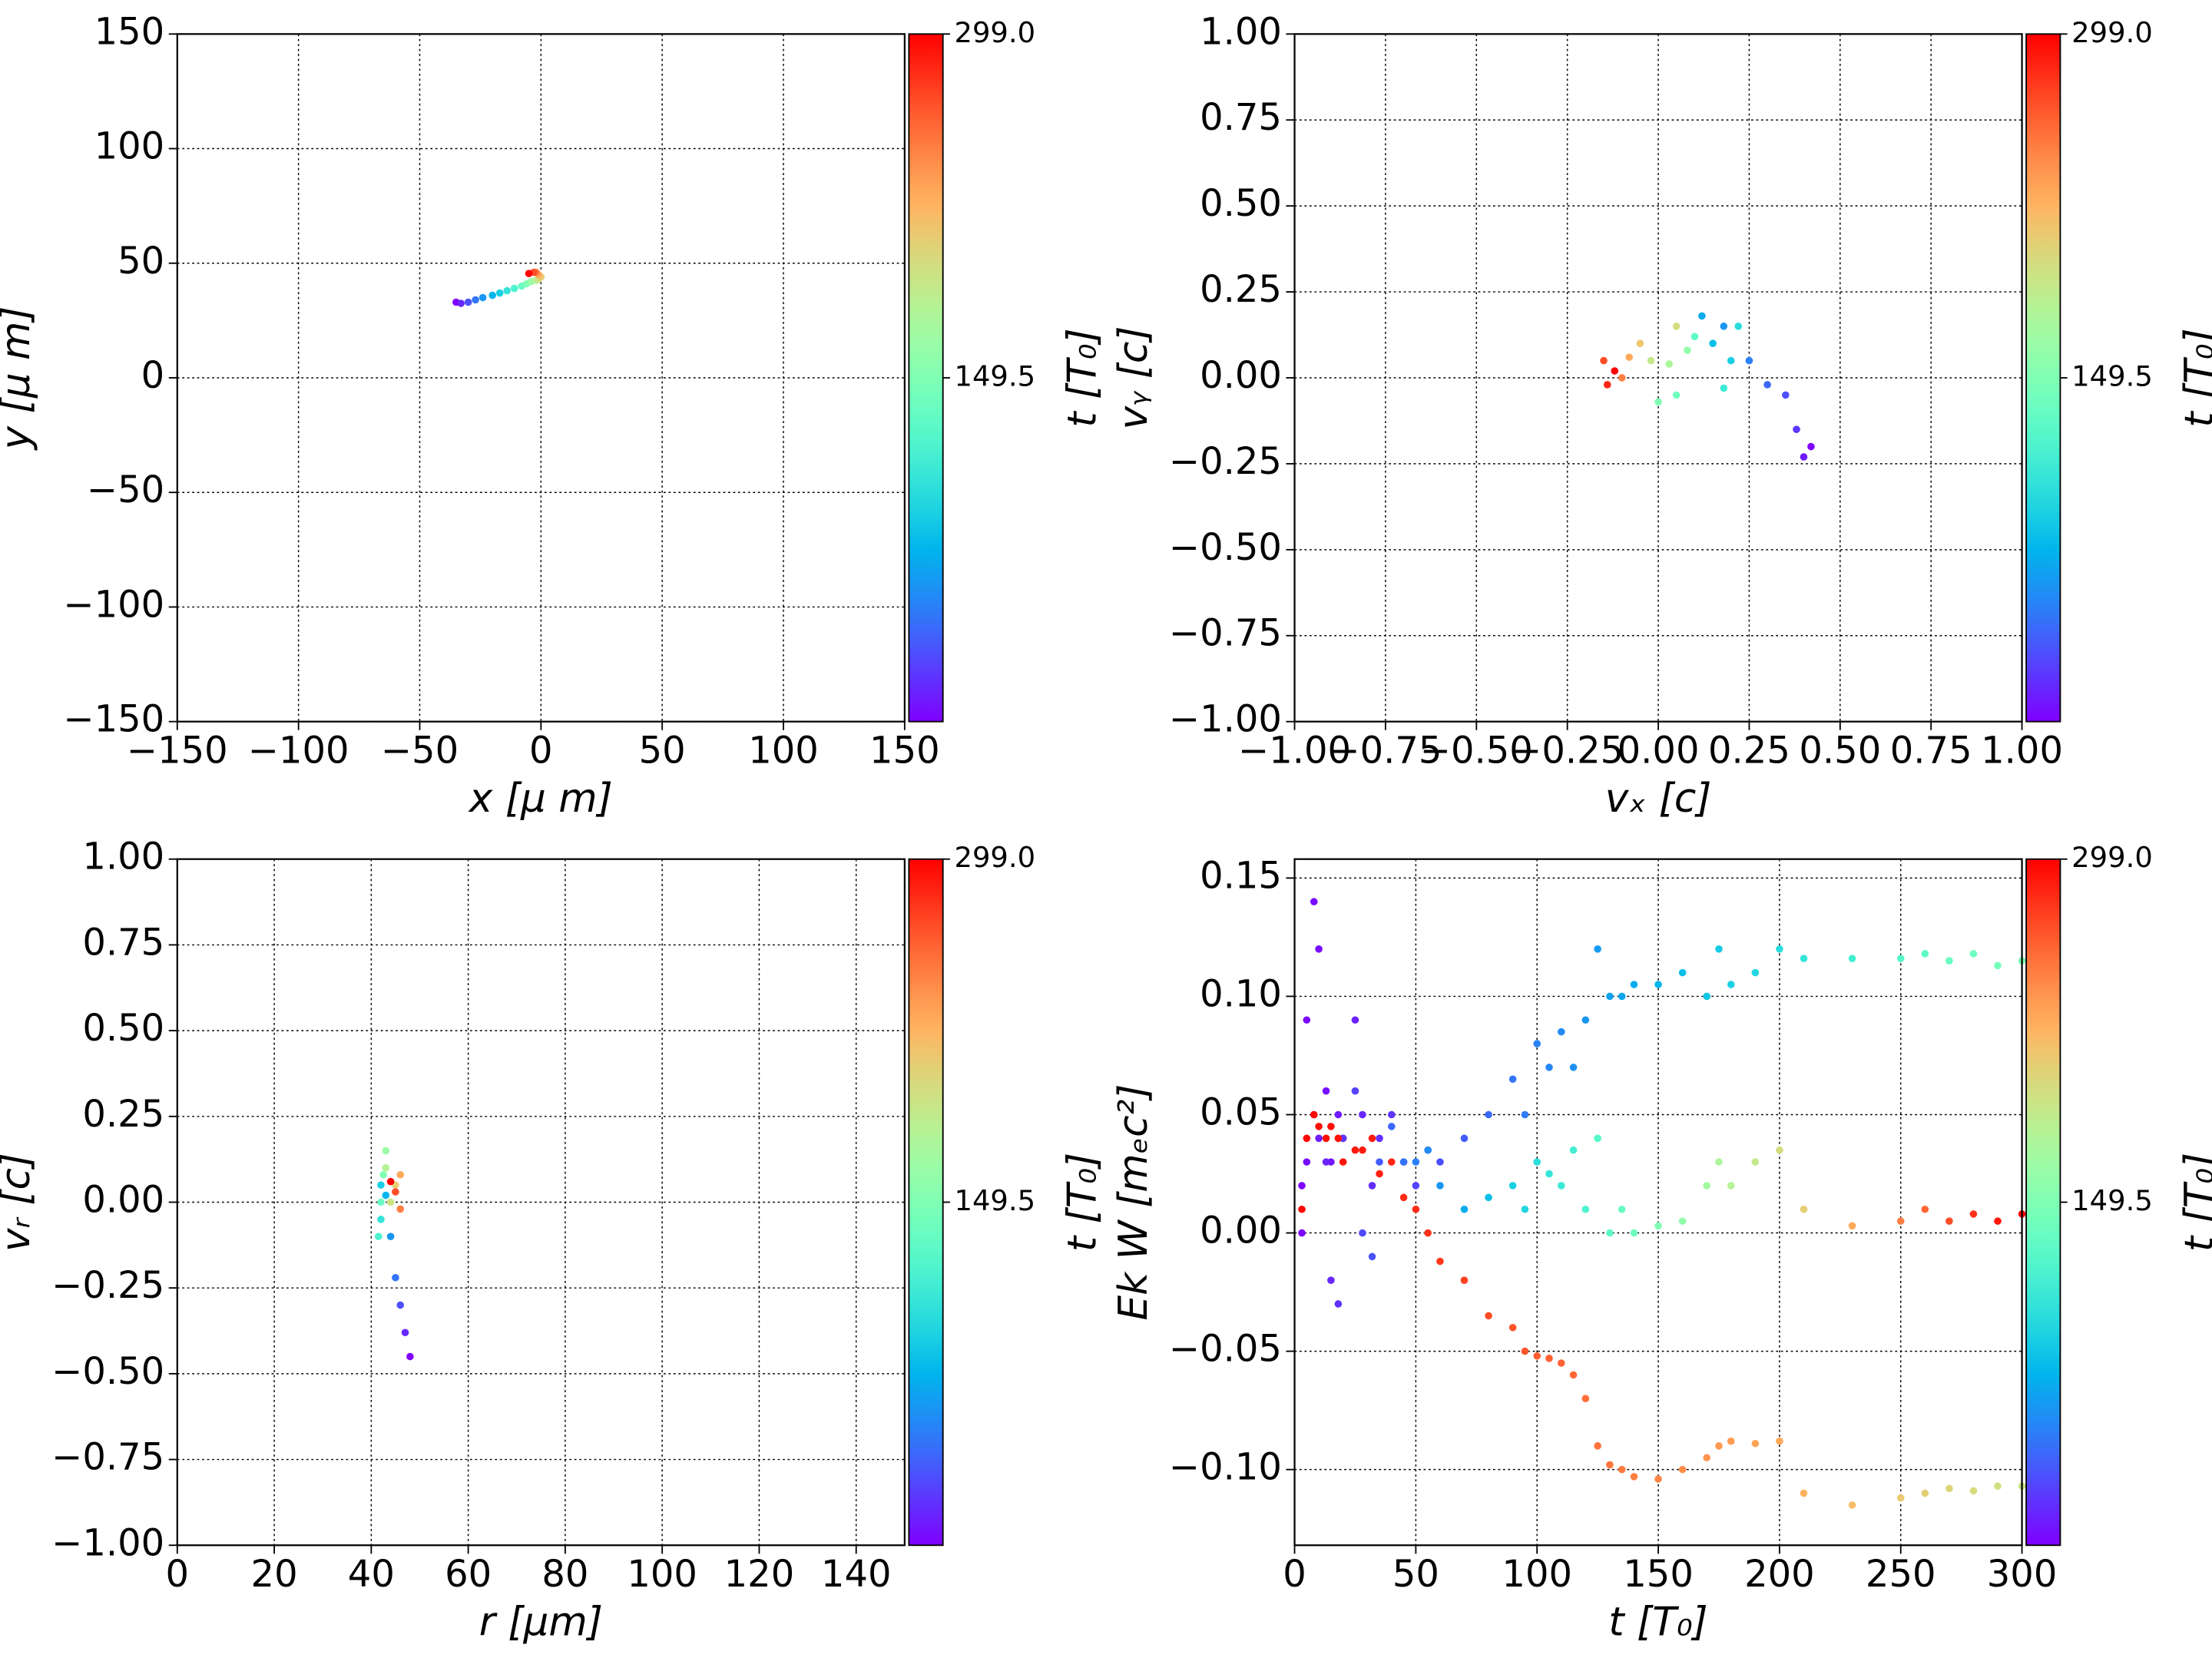  I want to click on x-tick-label: 100, so click(784, 750).